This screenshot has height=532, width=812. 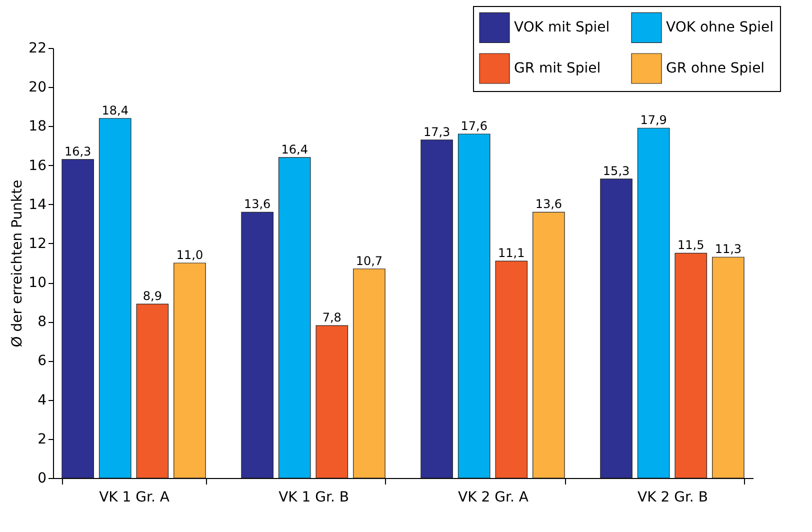 What do you see at coordinates (474, 126) in the screenshot?
I see `data-label: 17,6` at bounding box center [474, 126].